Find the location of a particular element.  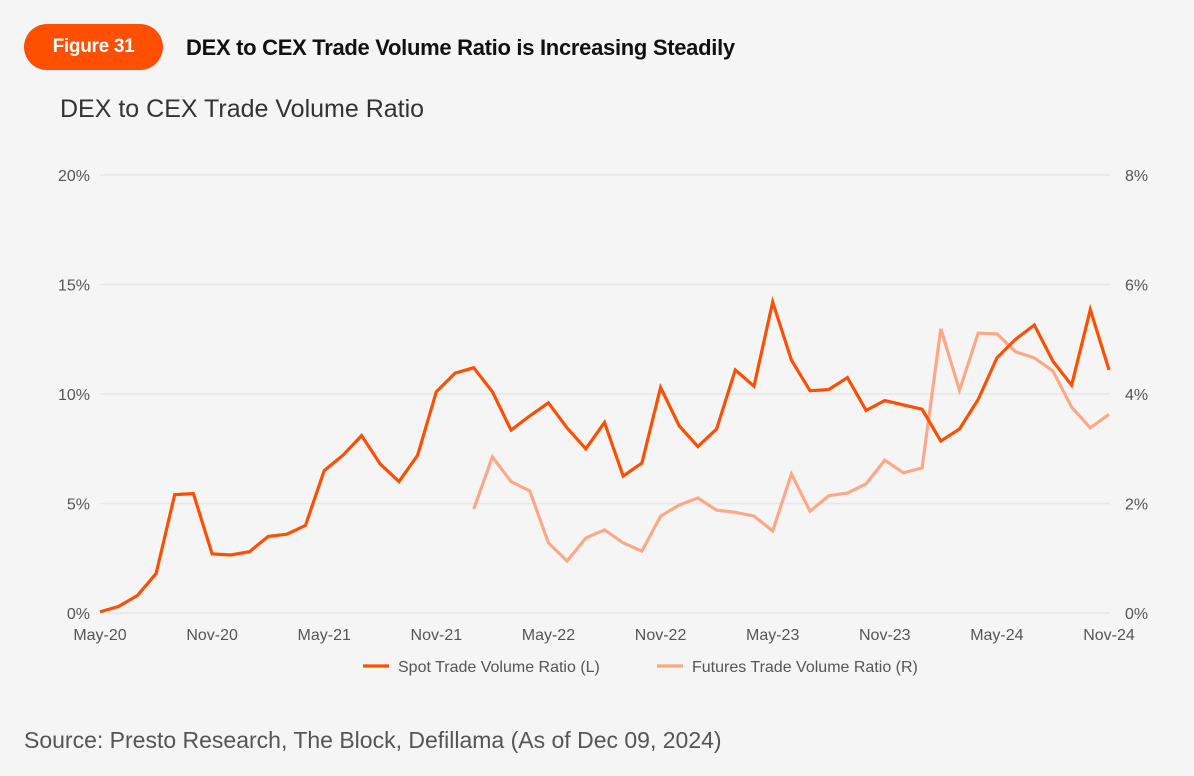

legend-label: Futures Trade Volume Ratio (R) is located at coordinates (805, 667).